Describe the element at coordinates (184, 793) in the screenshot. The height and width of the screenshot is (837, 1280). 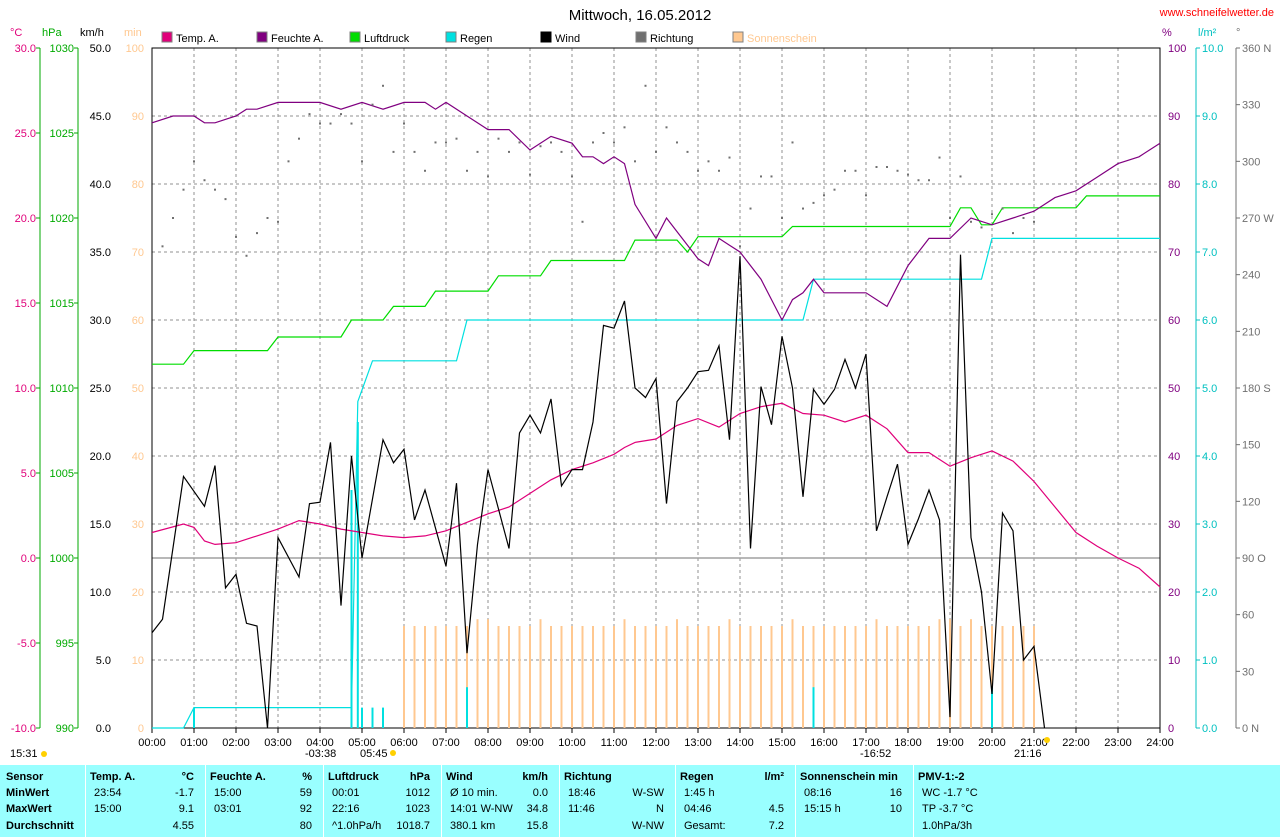
I see `summary-value-temp: -1.7` at that location.